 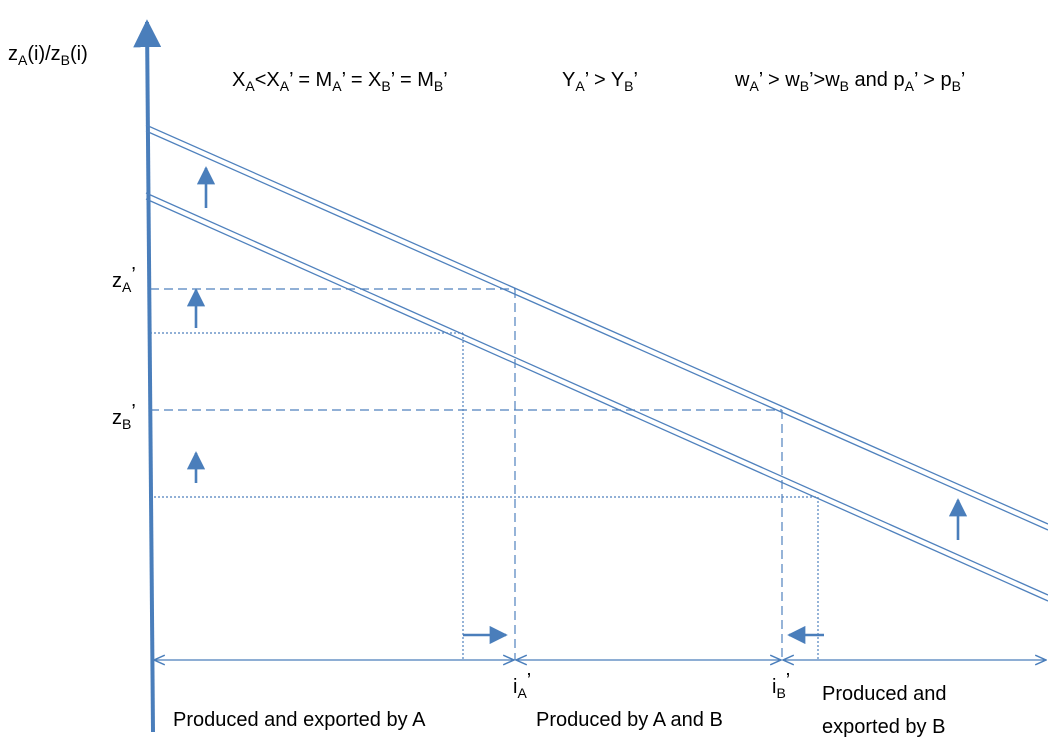 What do you see at coordinates (522, 685) in the screenshot?
I see `tick-label-iA: iA’` at bounding box center [522, 685].